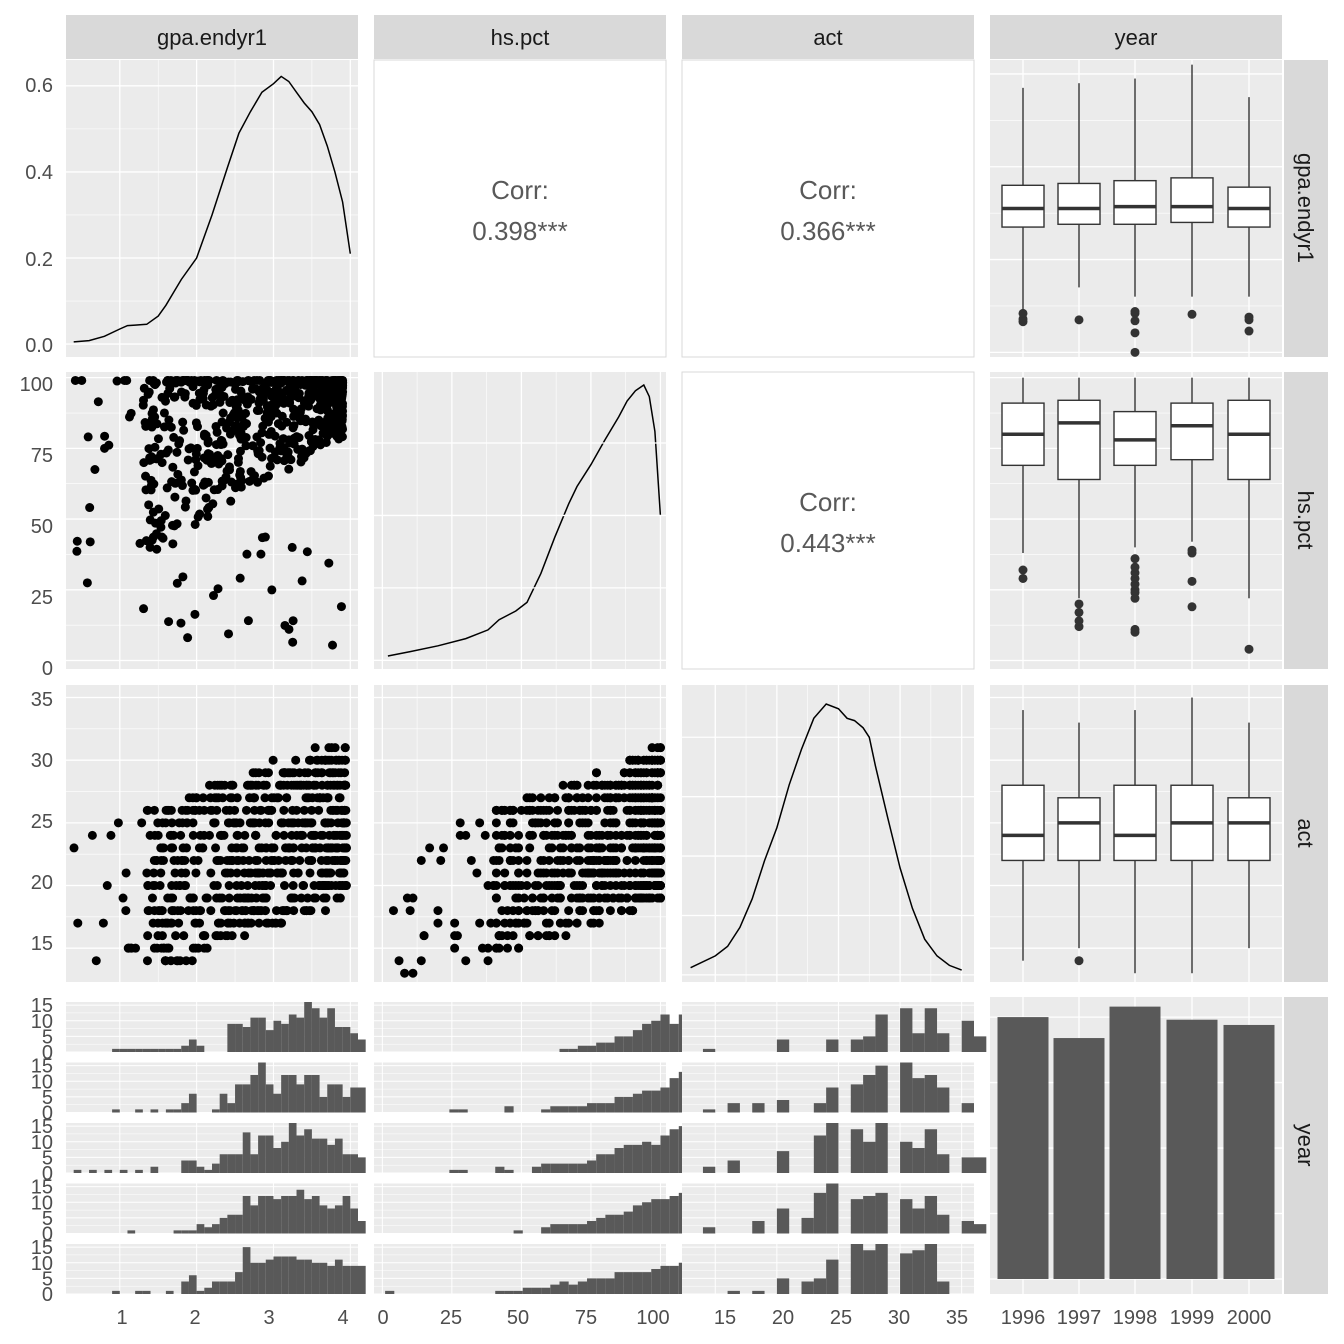 This screenshot has height=1344, width=1344. Describe the element at coordinates (586, 1318) in the screenshot. I see `xtick-hspct-75: 75` at that location.